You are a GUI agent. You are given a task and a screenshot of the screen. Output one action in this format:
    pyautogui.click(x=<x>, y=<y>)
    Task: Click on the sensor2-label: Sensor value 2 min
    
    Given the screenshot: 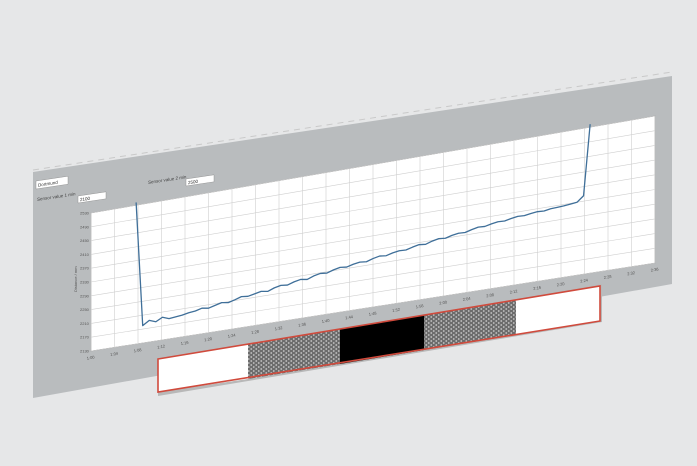 What is the action you would take?
    pyautogui.click(x=167, y=179)
    